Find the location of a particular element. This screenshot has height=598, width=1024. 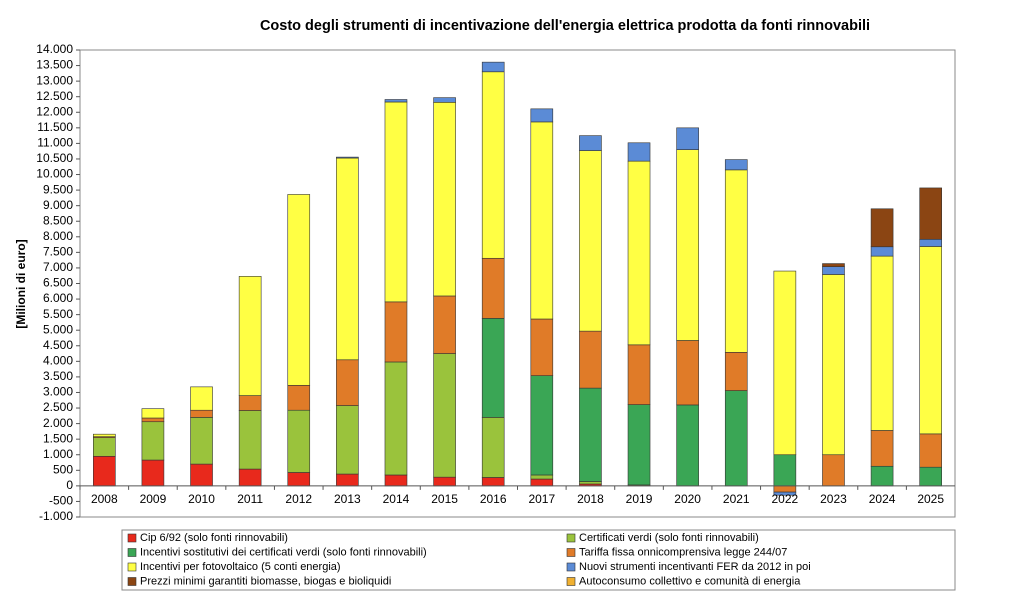

x-tick-label: 2015 is located at coordinates (444, 499).